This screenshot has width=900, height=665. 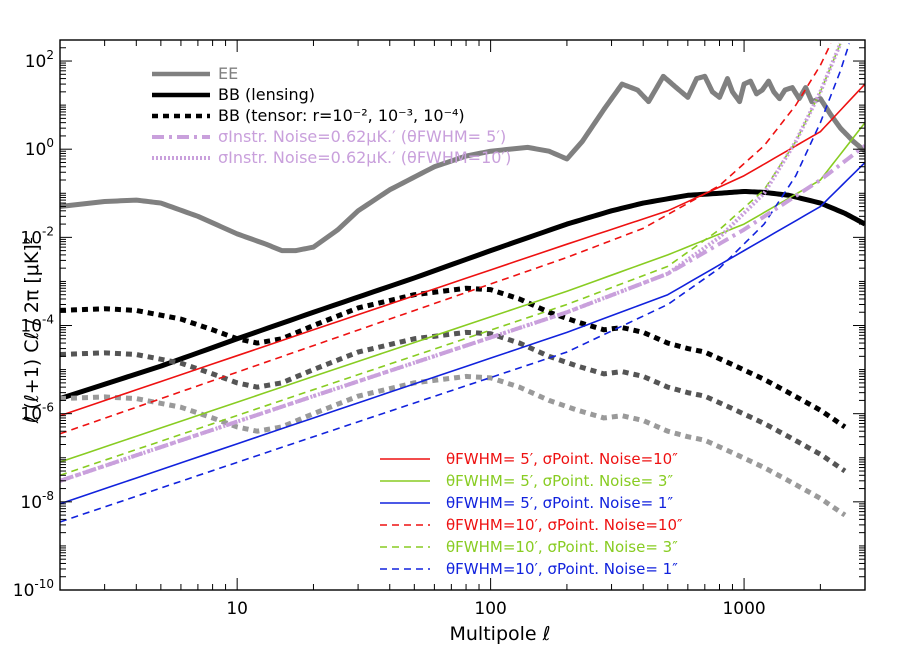 I want to click on y-tick-label: 10⁰, so click(x=39, y=148).